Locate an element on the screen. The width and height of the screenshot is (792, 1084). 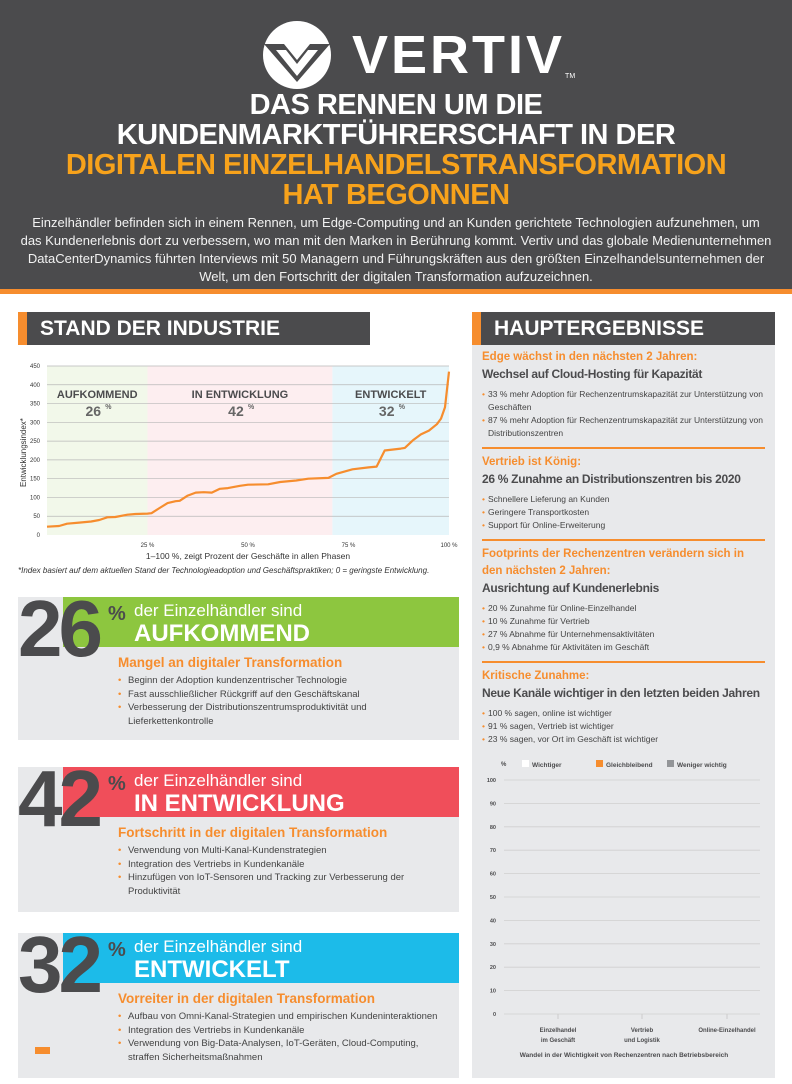
finding-bullet: Geringere Transportkosten is located at coordinates (624, 512).